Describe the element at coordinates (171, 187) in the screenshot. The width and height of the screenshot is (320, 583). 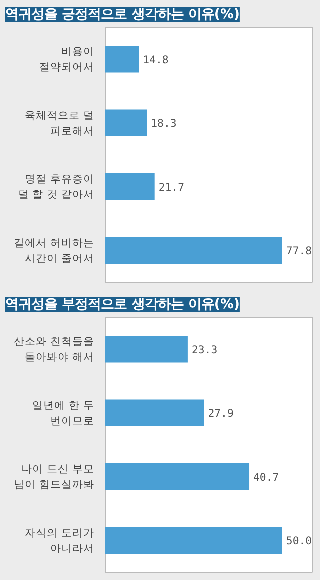
I see `data-label: 21.7` at that location.